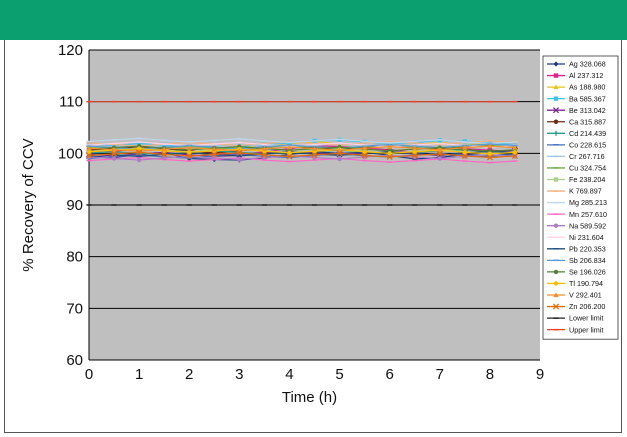  I want to click on legend-label-na-589-592: Na 589.592, so click(587, 225).